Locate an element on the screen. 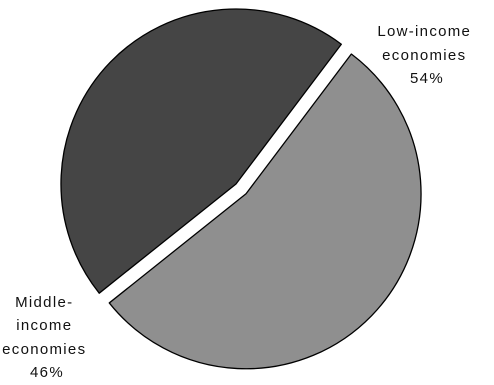 This screenshot has height=385, width=494. slice-label-low-income: Low-income economies 54% is located at coordinates (426, 55).